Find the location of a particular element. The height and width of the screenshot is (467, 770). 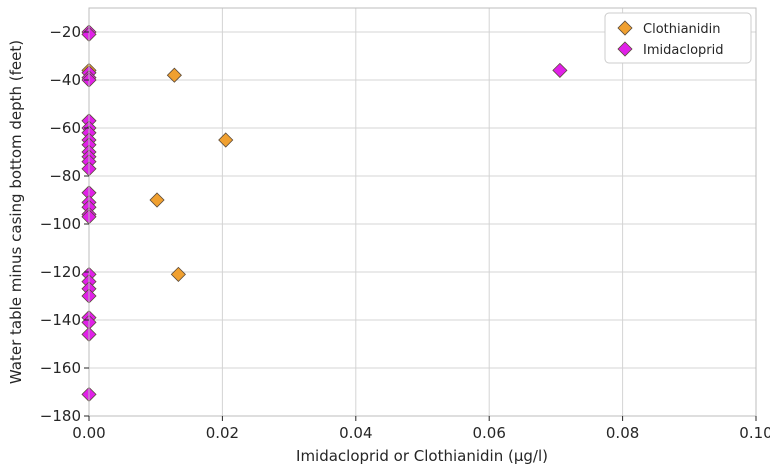

y-tick-label: −180 is located at coordinates (60, 416).